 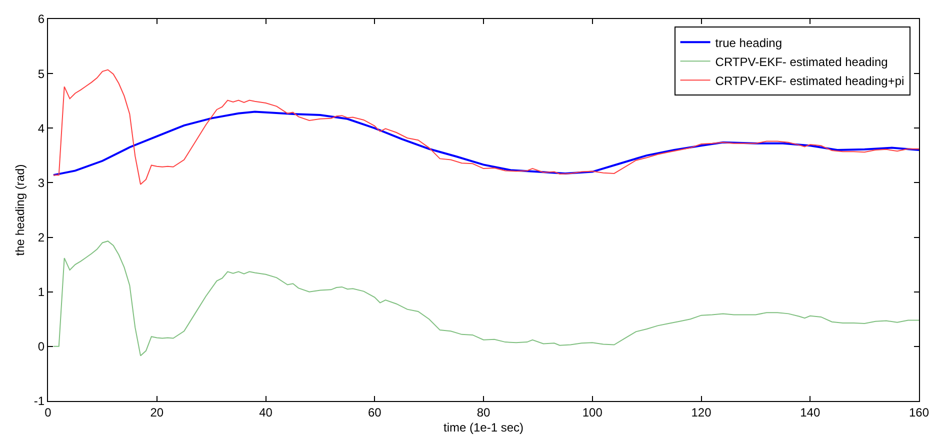 I want to click on y-tick-label: 3, so click(x=41, y=183).